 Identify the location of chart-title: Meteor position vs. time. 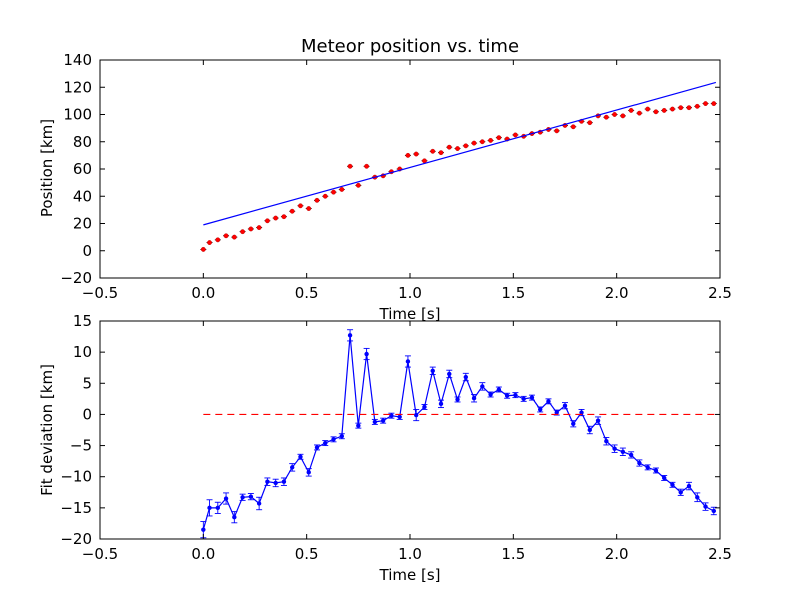
(410, 46).